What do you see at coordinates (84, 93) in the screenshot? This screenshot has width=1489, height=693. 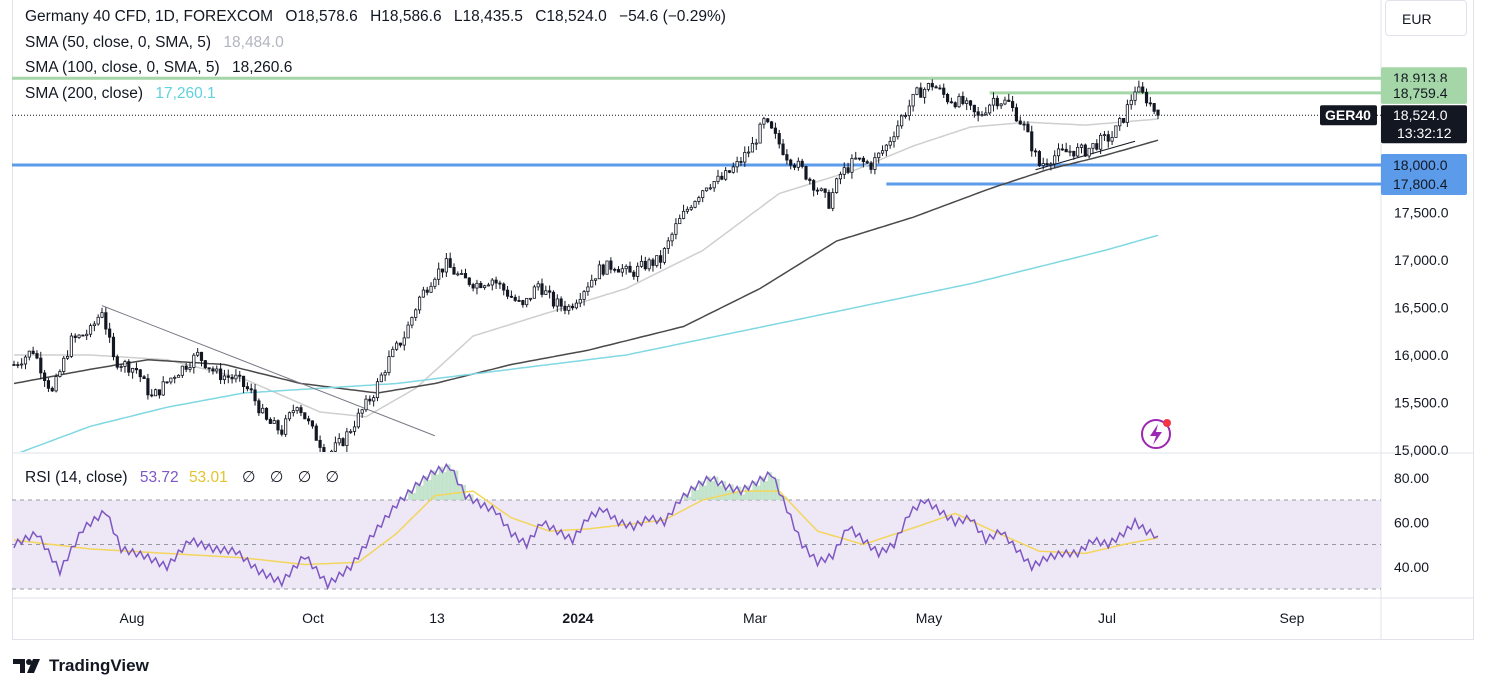 I see `sma200-label: SMA (200, close)` at bounding box center [84, 93].